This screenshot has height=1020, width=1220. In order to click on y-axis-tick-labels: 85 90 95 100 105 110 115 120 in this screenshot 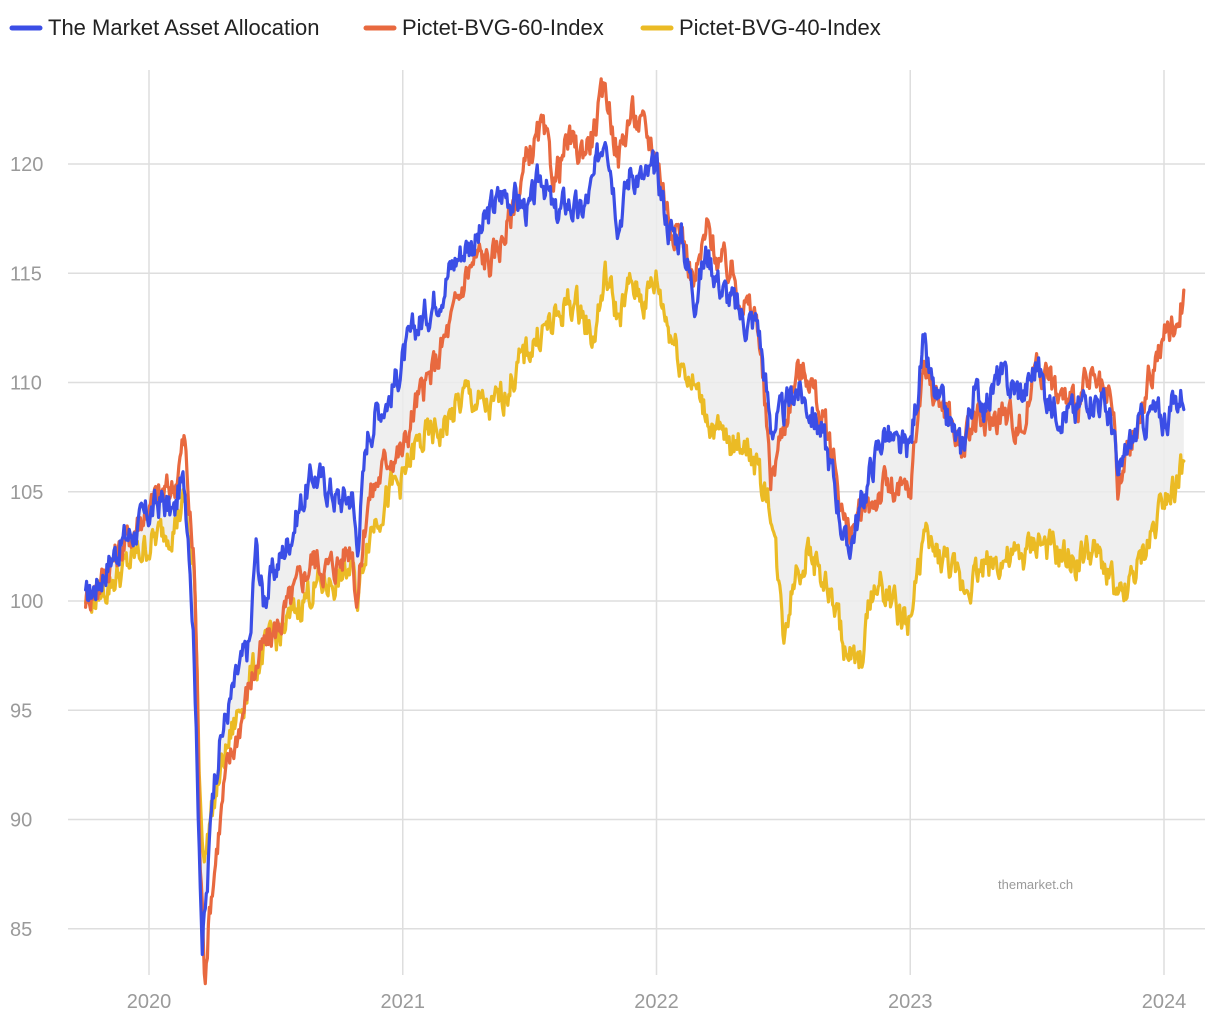, I will do `click(26, 547)`.